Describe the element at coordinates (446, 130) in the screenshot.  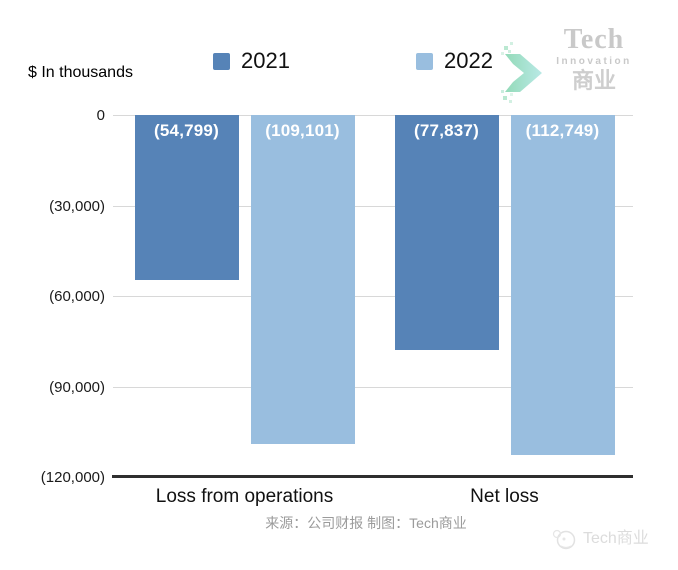
I see `bar-value-label: (77,837)` at that location.